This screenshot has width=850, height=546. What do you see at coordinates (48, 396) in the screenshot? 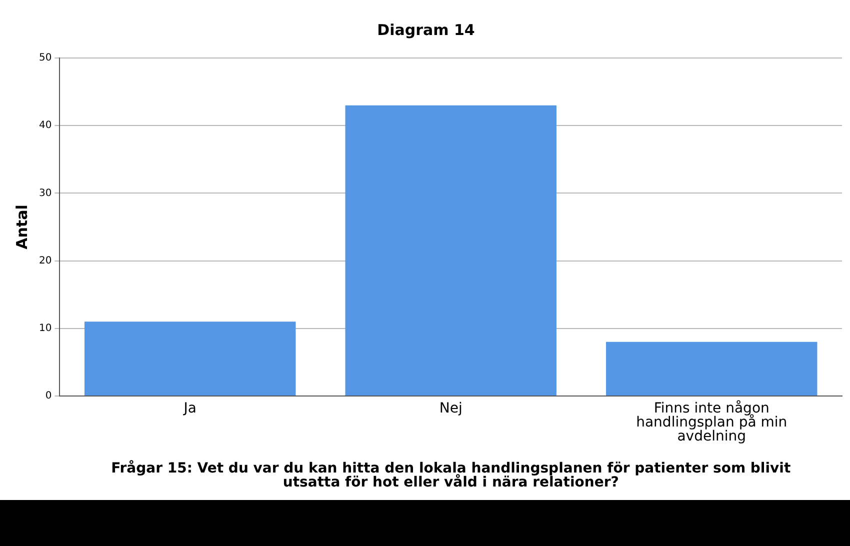
I see `y-tick-label: 0` at bounding box center [48, 396].